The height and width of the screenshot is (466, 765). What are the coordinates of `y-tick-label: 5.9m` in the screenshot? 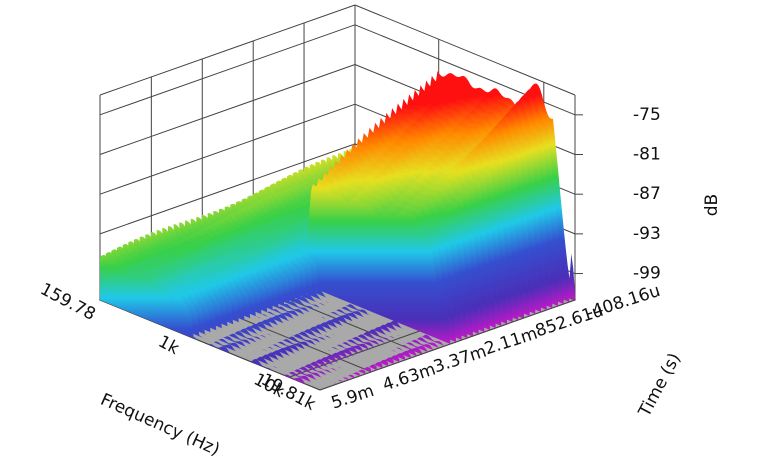 It's located at (353, 397).